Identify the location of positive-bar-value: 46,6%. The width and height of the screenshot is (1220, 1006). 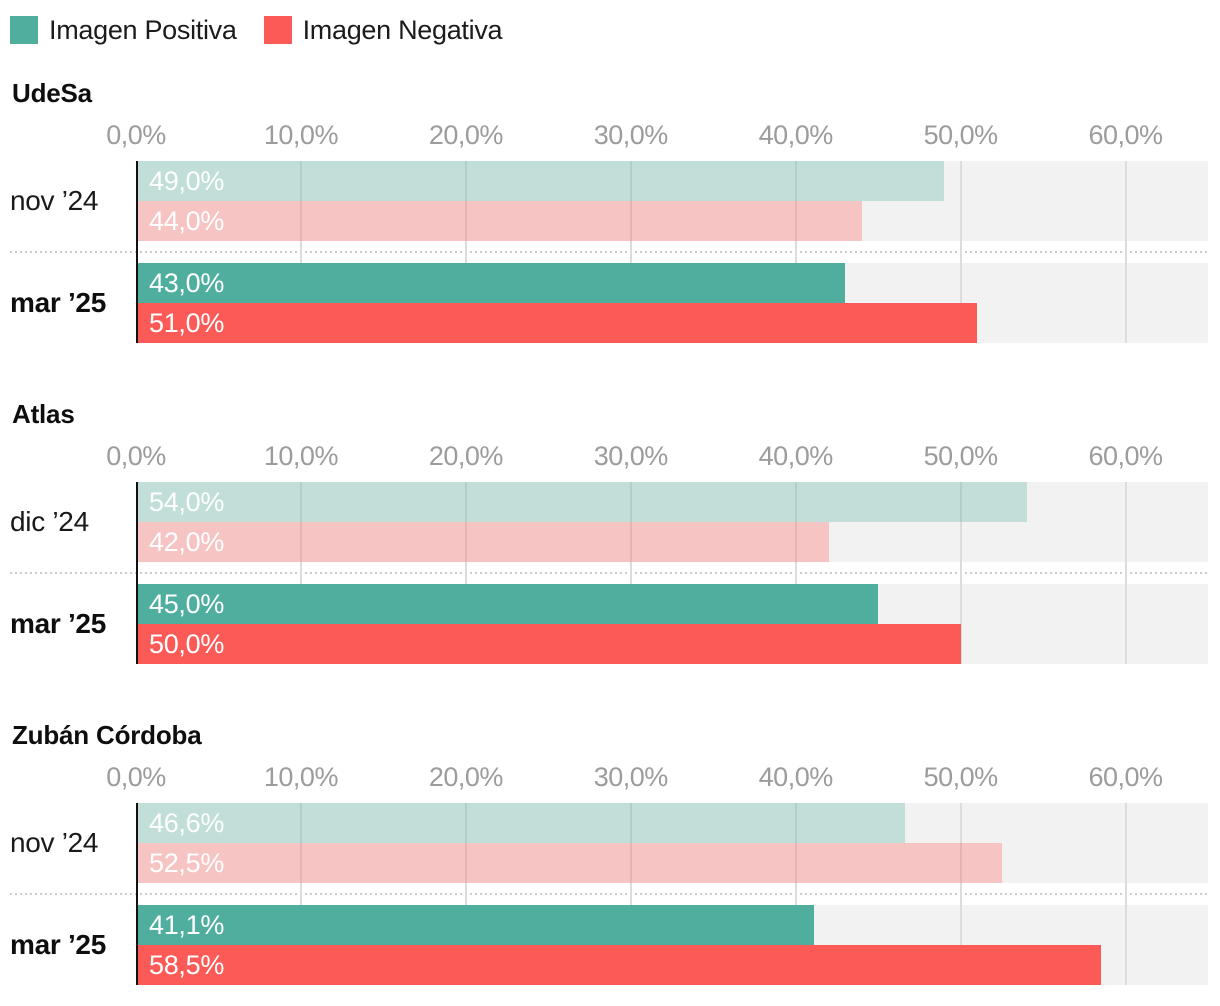
(187, 823).